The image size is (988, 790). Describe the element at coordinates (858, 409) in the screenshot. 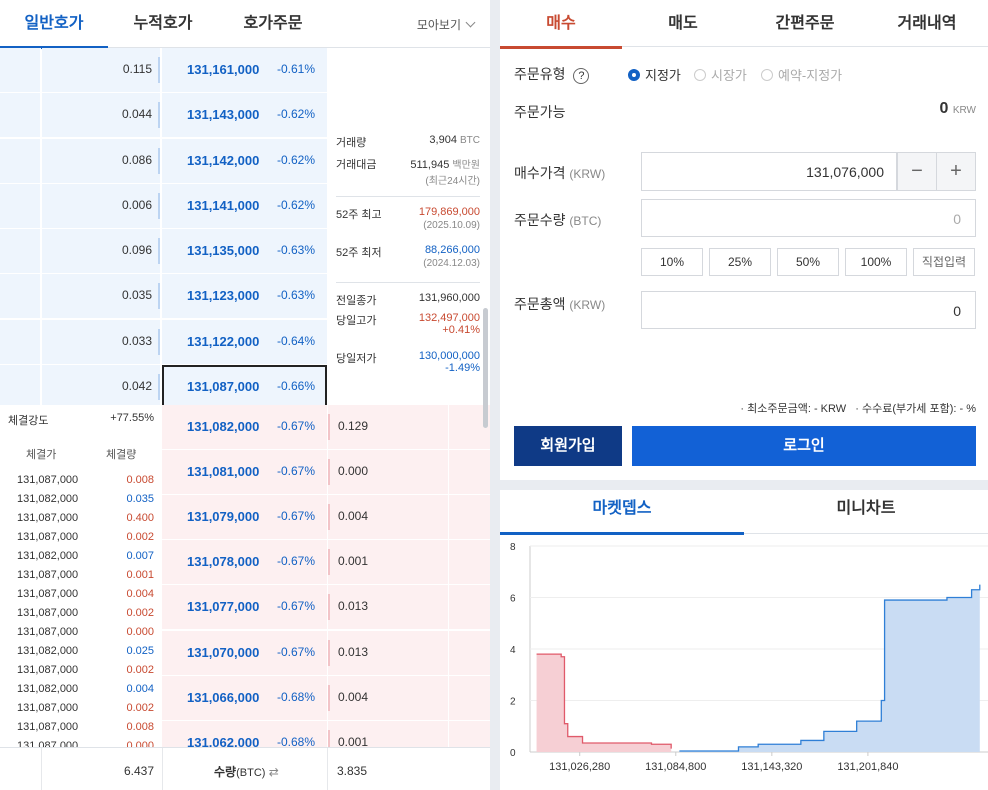

I see `order-notes: · 최소주문금액: - KRW · 수수료(부가세 포함): - %` at that location.